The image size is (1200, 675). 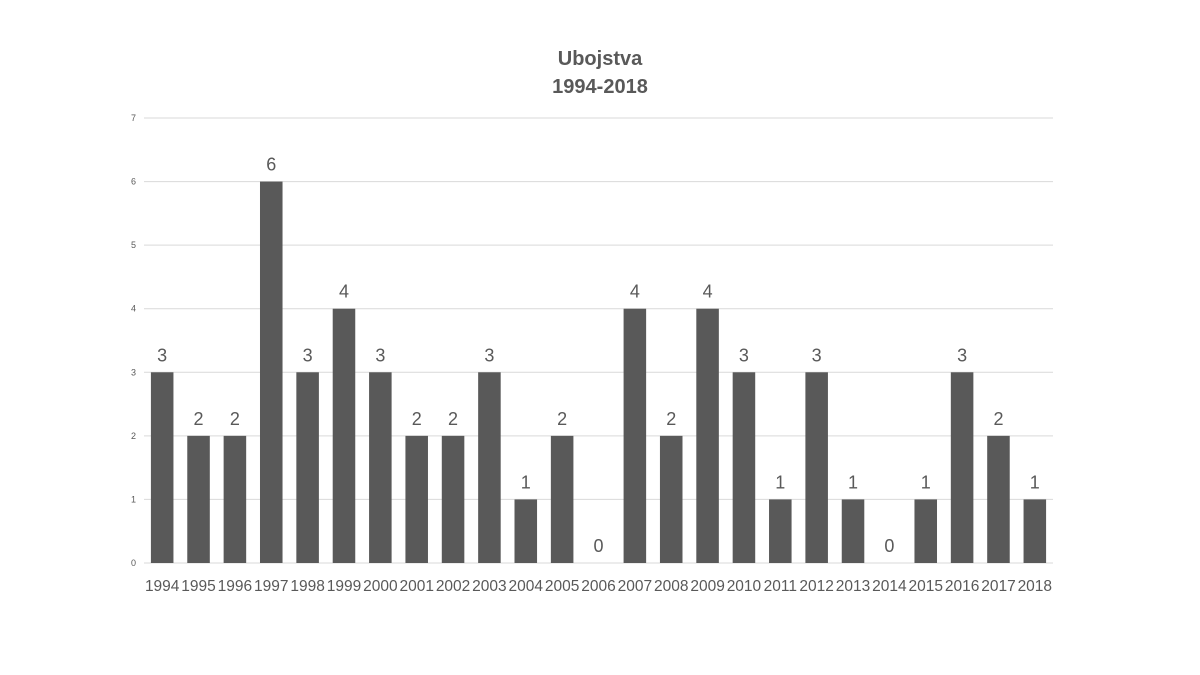 I want to click on y-tick-label: 7, so click(x=133, y=118).